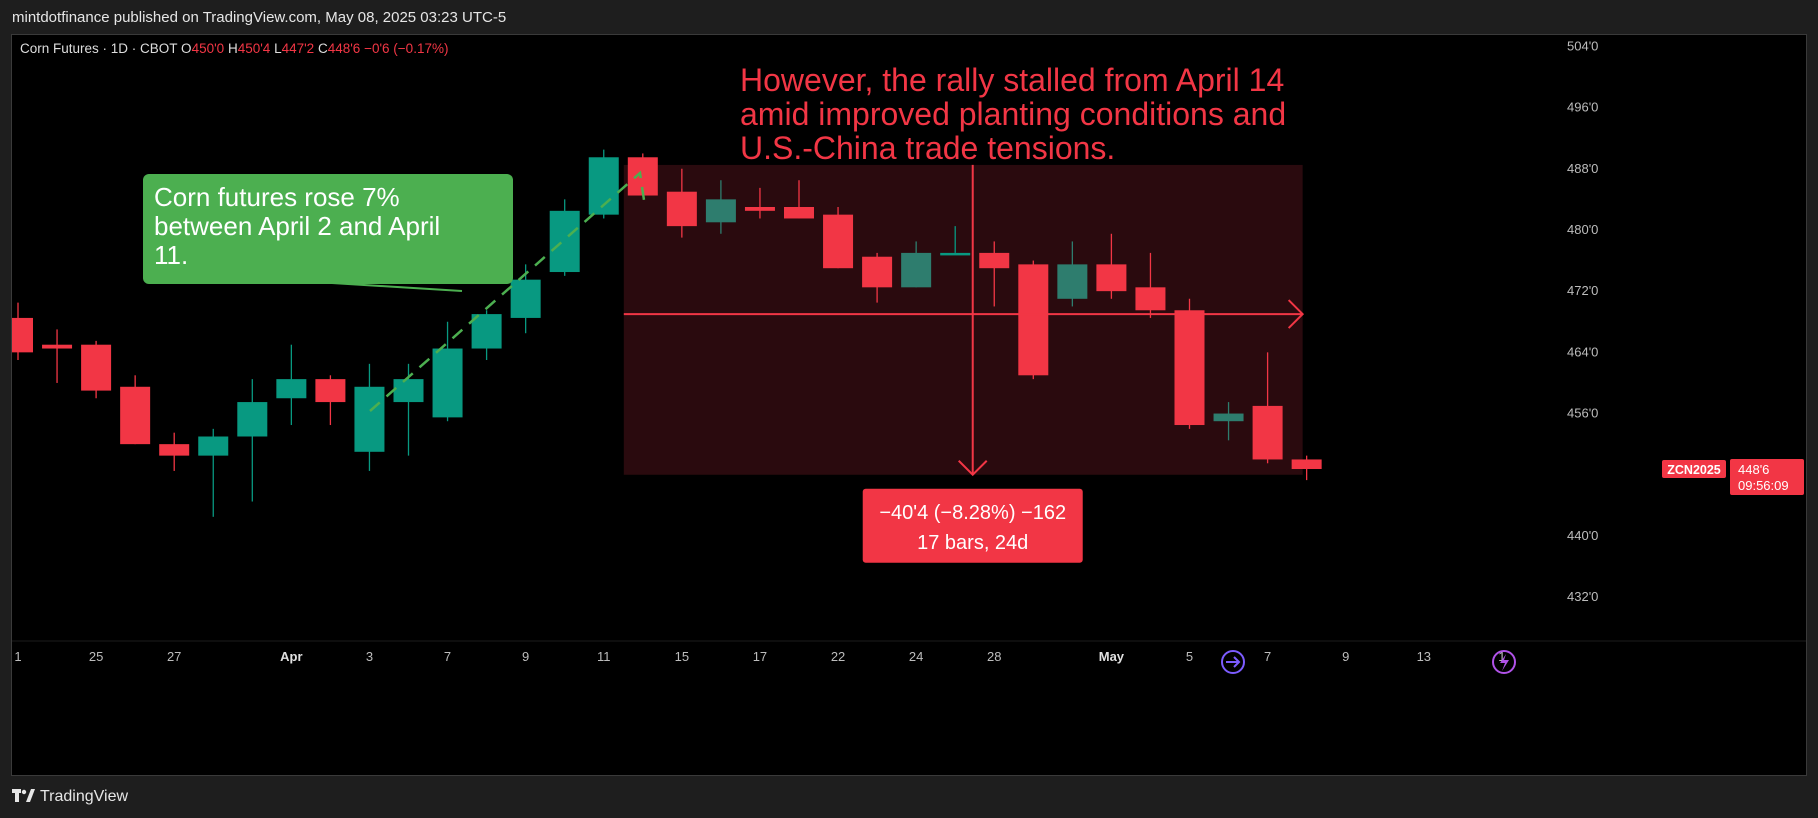 This screenshot has height=818, width=1818. Describe the element at coordinates (508, 291) in the screenshot. I see `dashed-trend-arrow` at that location.